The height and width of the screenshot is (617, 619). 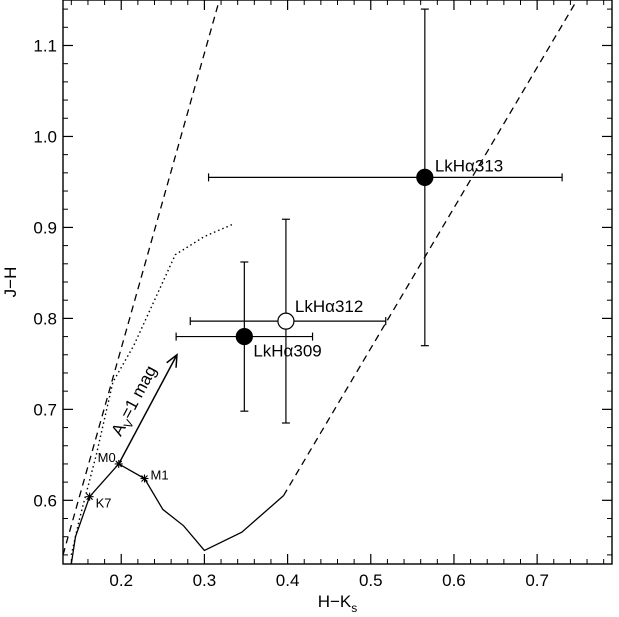 I want to click on giant-branch-curve, so click(x=151, y=390).